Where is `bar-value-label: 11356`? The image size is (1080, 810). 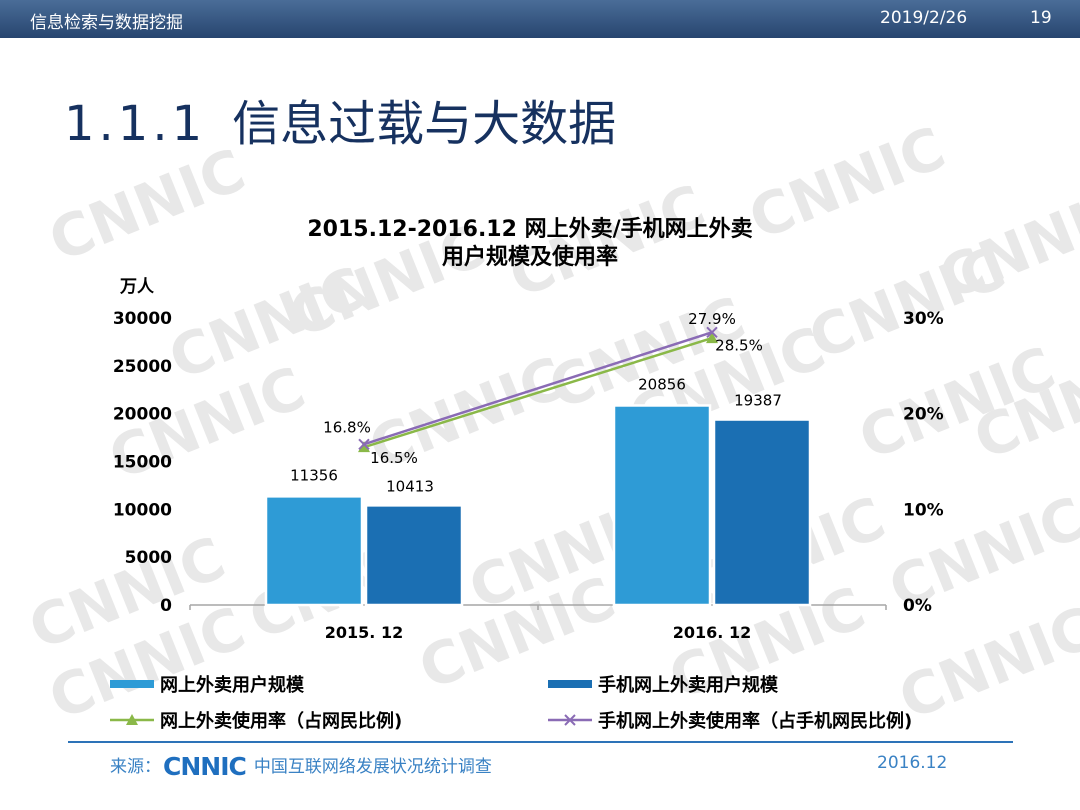 bar-value-label: 11356 is located at coordinates (314, 475).